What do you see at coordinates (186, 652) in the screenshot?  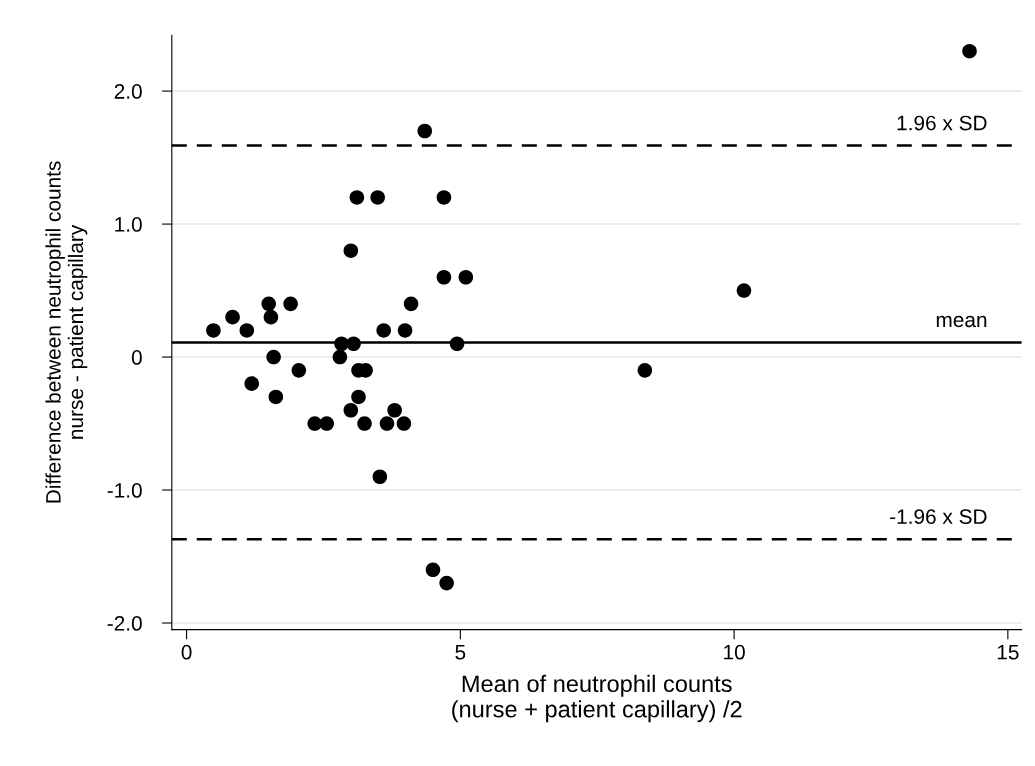 I see `x-tick-label: 0` at bounding box center [186, 652].